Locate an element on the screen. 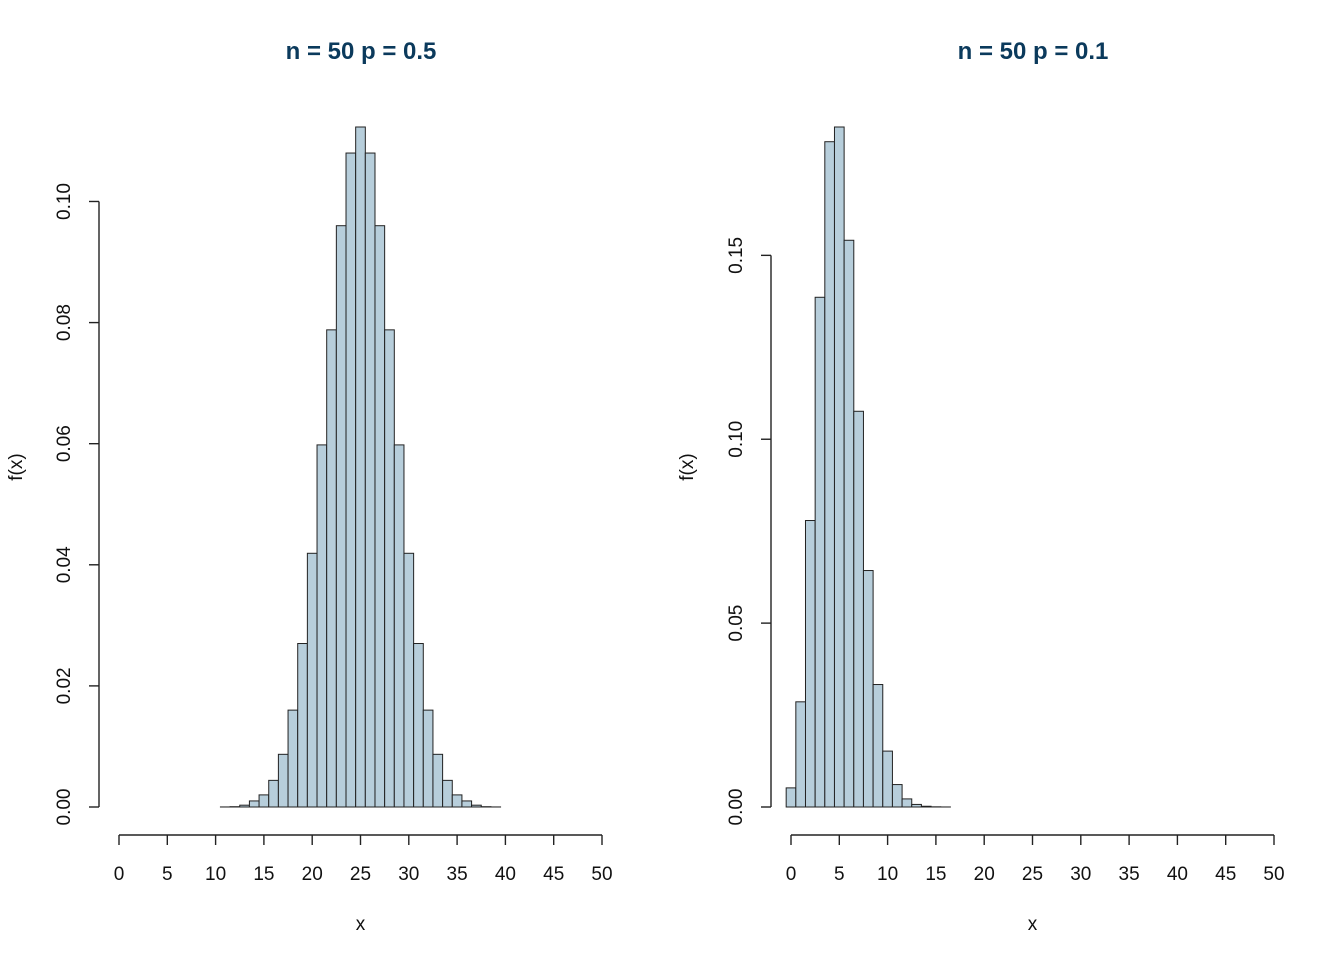  bar-x29 is located at coordinates (399, 626).